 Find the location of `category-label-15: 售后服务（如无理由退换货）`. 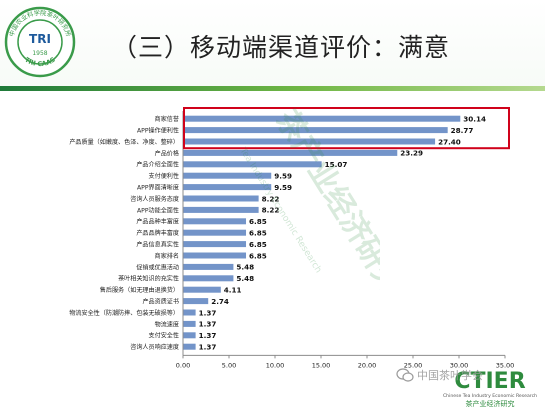

category-label-15: 售后服务（如无理由退换货） is located at coordinates (139, 290).